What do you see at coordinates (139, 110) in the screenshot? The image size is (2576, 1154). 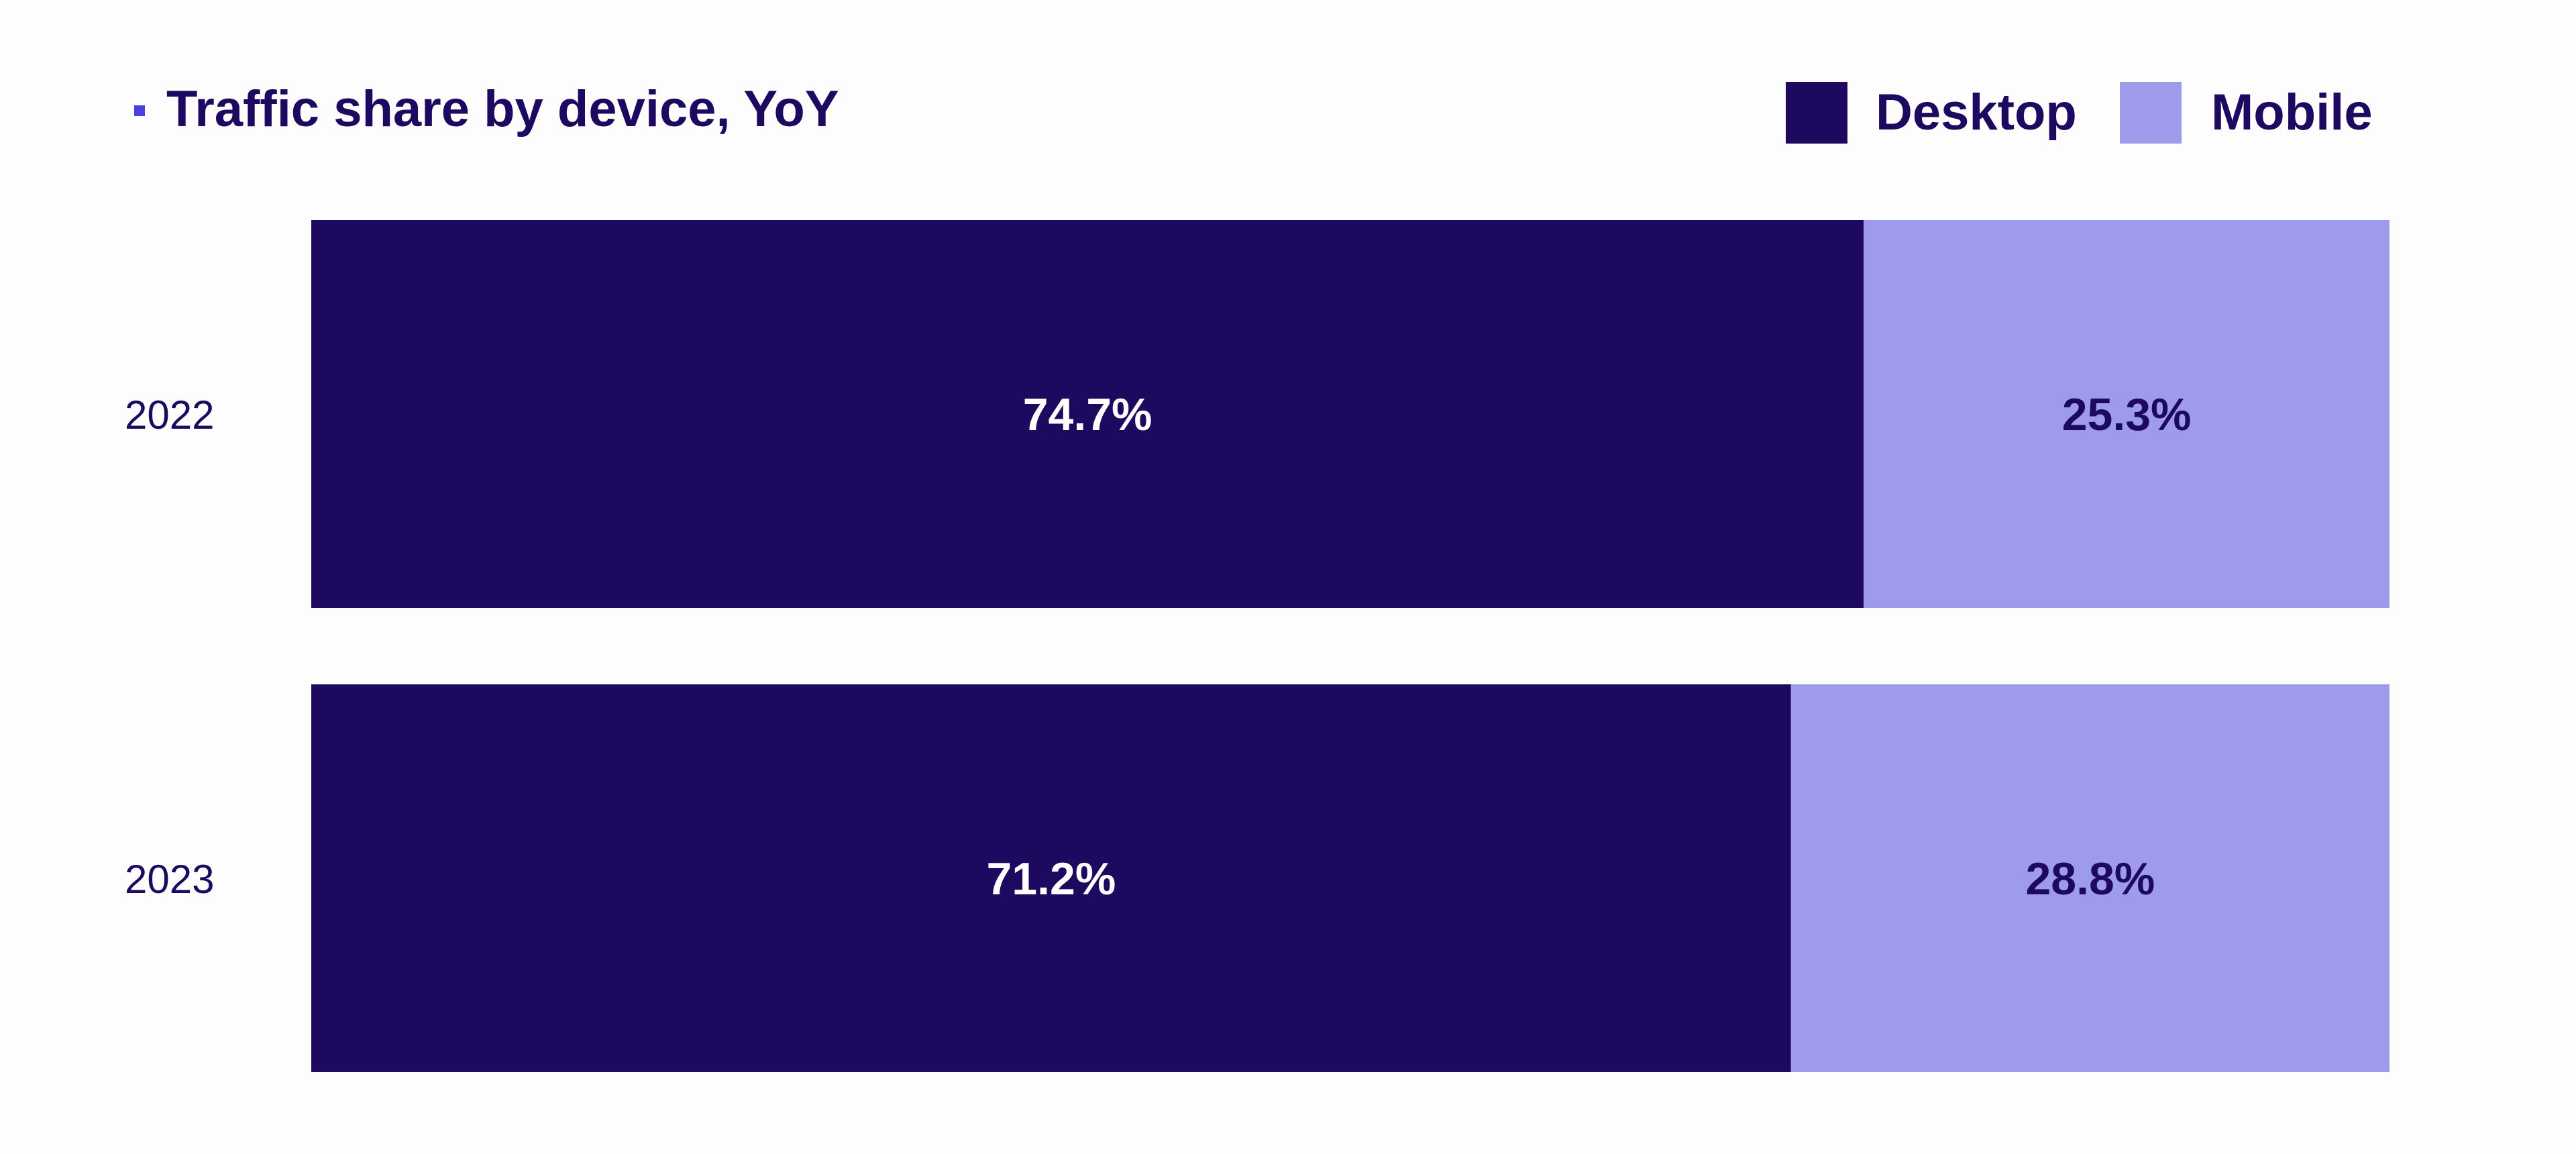 I see `title-bullet-icon` at bounding box center [139, 110].